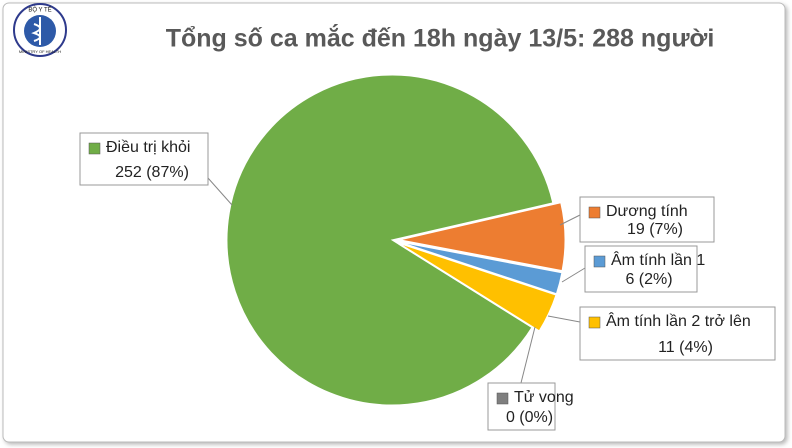  Describe the element at coordinates (36, 31) in the screenshot. I see `logo-icon` at that location.